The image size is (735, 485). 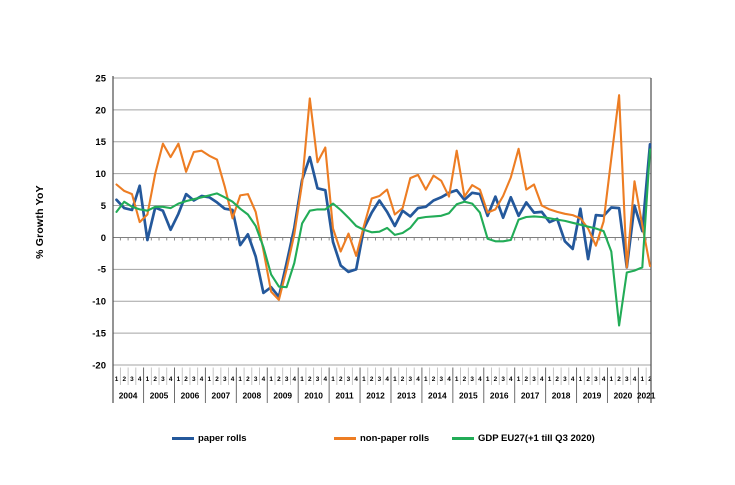 I want to click on y-axis-title-text: % Growth YoY, so click(x=40, y=222).